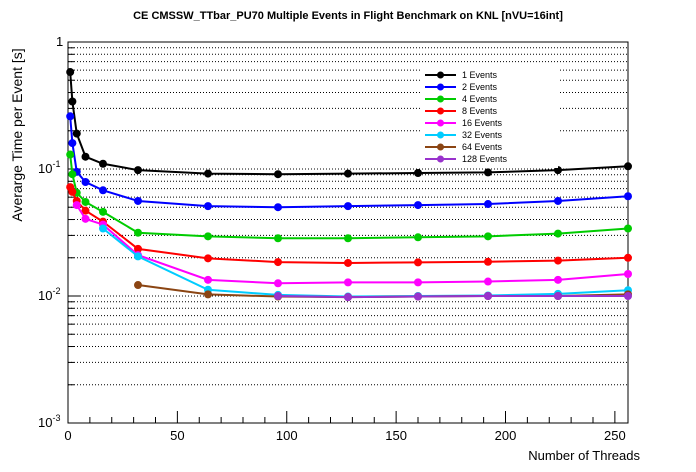 This screenshot has height=472, width=696. What do you see at coordinates (482, 147) in the screenshot?
I see `legend-entry-label: 64 Events` at bounding box center [482, 147].